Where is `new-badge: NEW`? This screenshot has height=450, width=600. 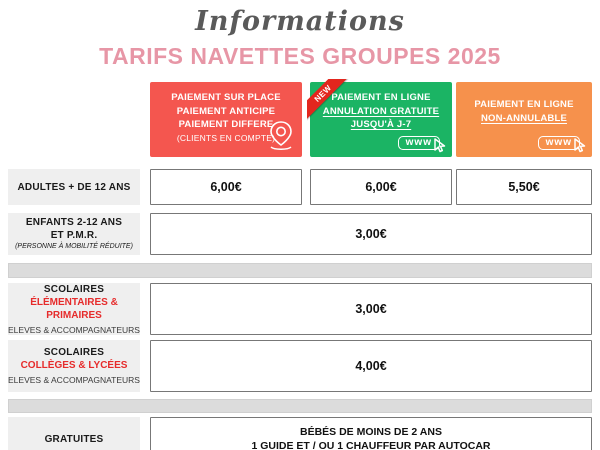
new-badge: NEW is located at coordinates (329, 100).